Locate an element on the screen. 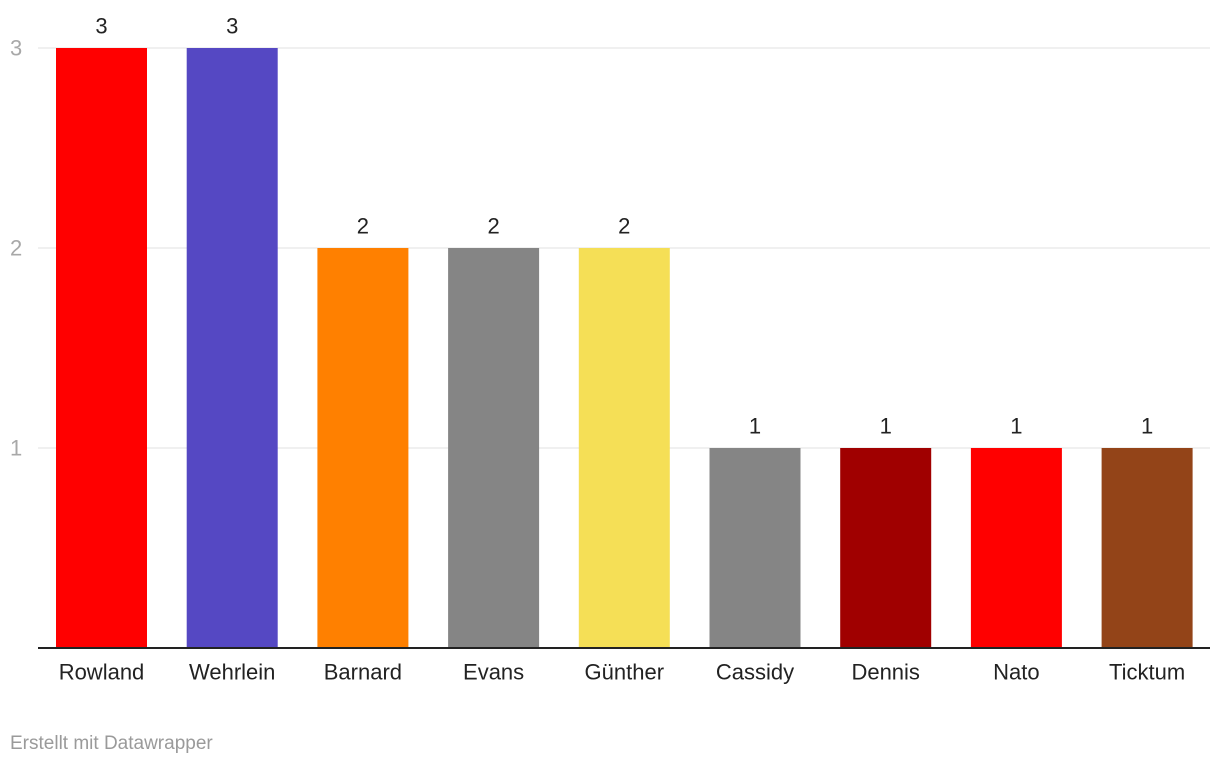 Image resolution: width=1220 pixels, height=768 pixels. y-tick-label: 3 is located at coordinates (16, 48).